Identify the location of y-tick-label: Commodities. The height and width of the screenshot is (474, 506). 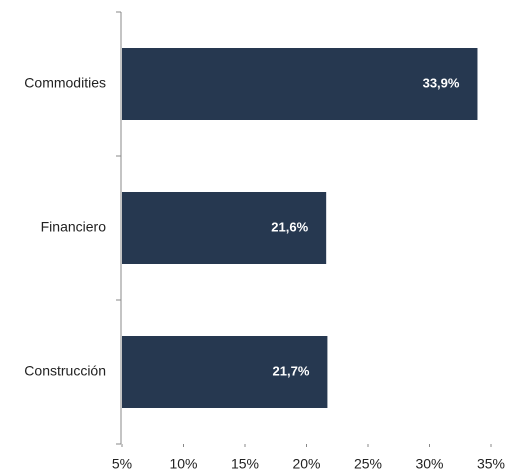
(65, 83).